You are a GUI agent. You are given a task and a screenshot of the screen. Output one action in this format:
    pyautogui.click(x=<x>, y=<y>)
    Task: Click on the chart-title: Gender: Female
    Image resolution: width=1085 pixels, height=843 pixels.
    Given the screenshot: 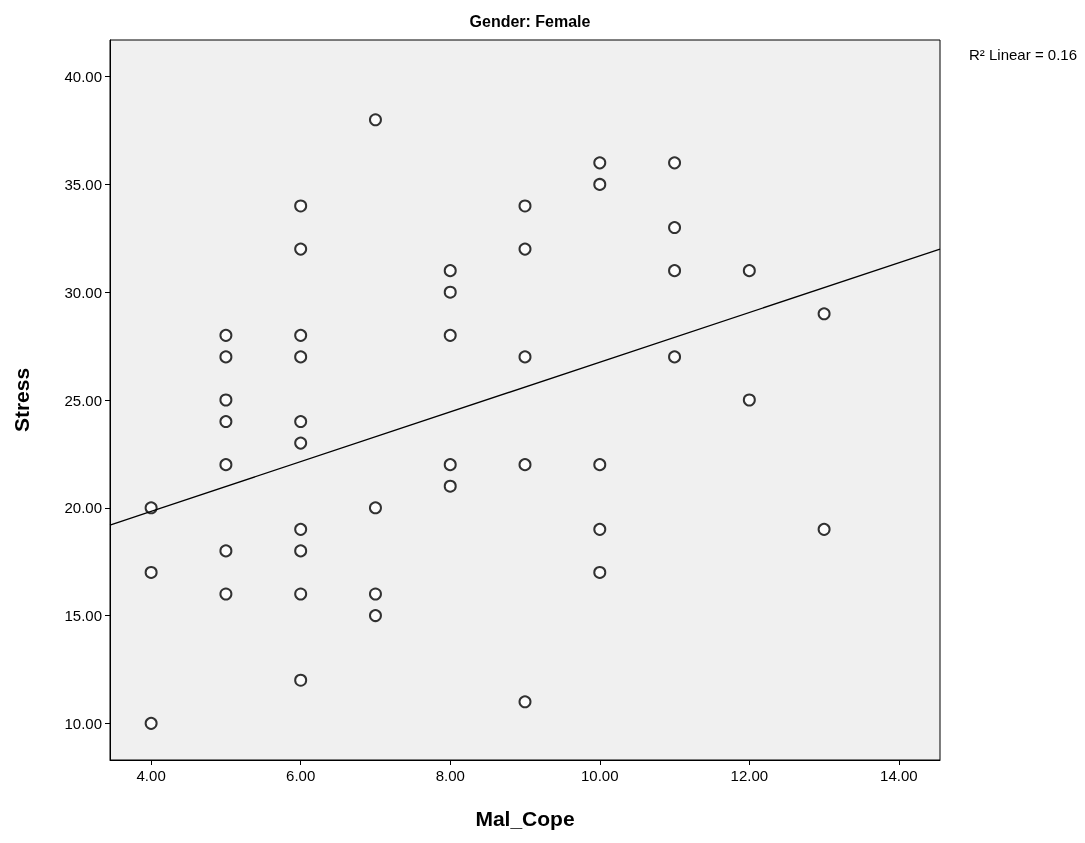 What is the action you would take?
    pyautogui.click(x=530, y=21)
    